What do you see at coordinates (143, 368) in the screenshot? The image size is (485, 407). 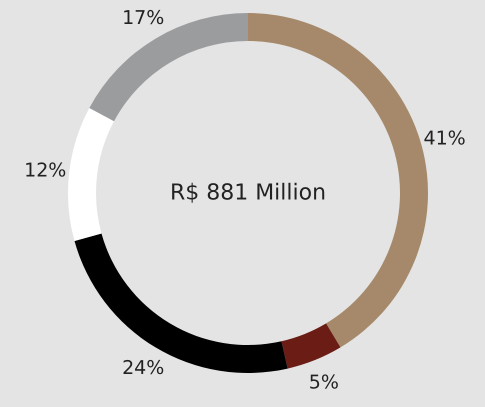 I see `data-label: 24%` at bounding box center [143, 368].